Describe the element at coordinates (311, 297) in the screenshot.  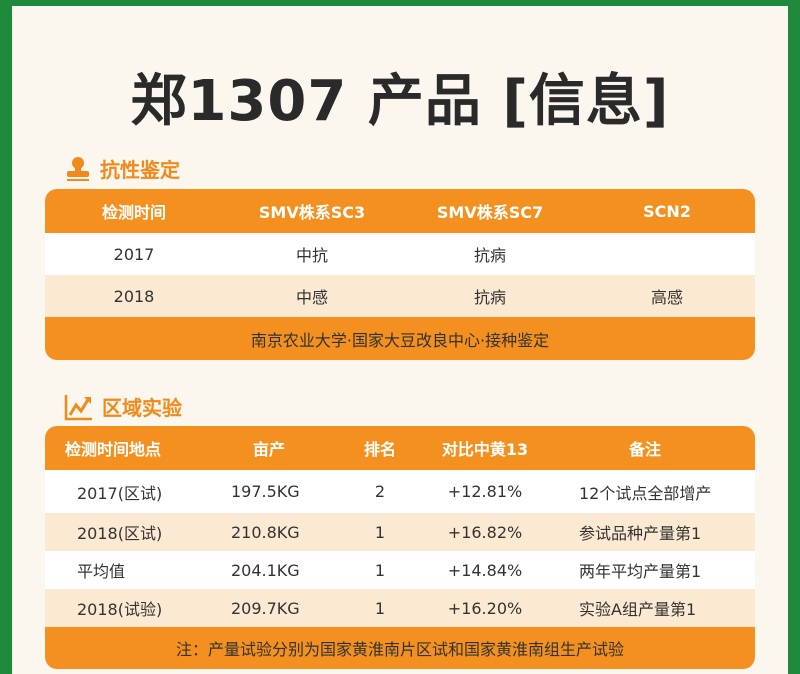
I see `cell: 中感` at that location.